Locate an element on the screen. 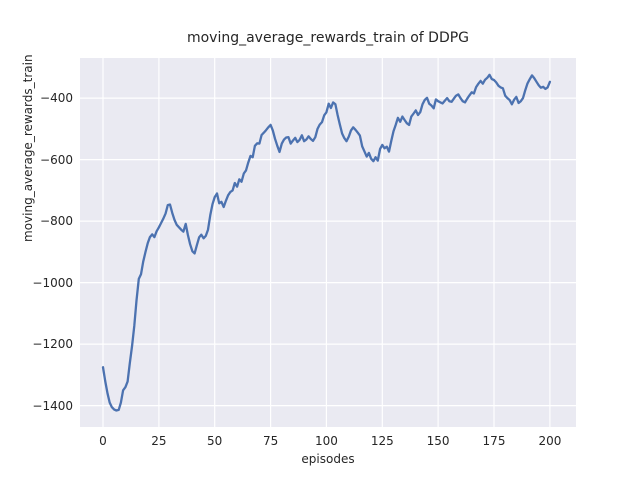 The height and width of the screenshot is (480, 640). y-tick-label: −600 is located at coordinates (56, 159).